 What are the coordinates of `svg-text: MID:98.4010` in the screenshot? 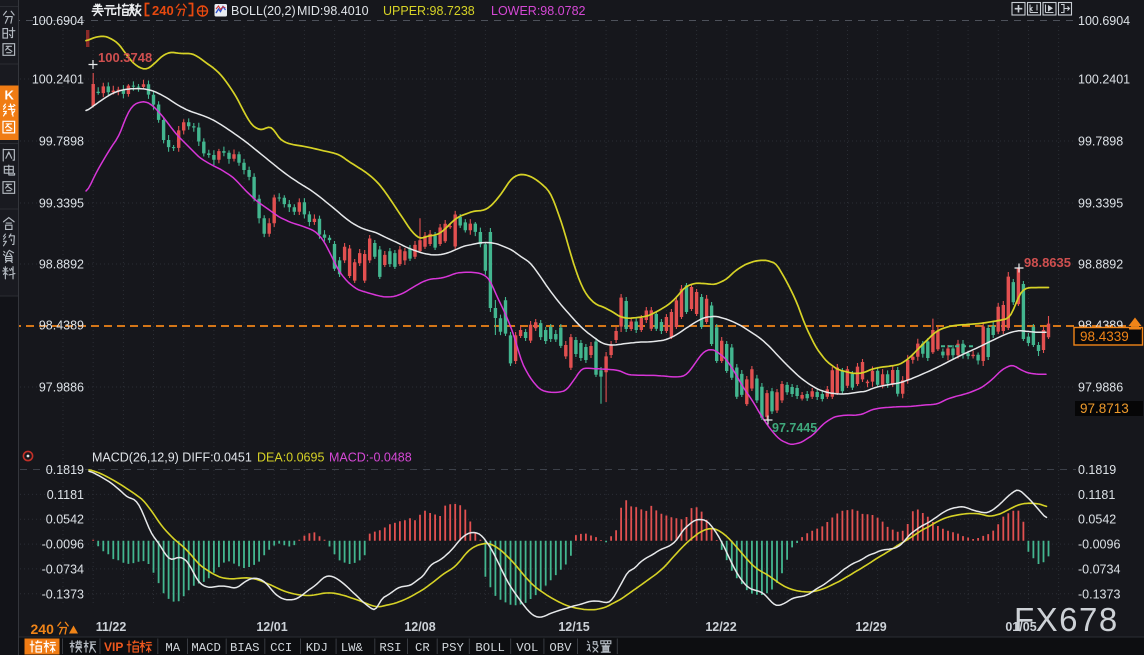 It's located at (333, 11).